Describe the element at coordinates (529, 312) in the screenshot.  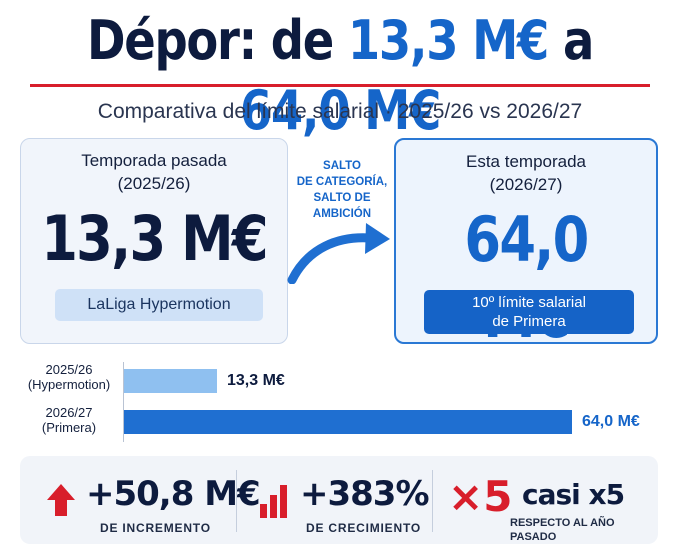
I see `current-season-rank-badge: 10º límite salarial de Primera` at that location.